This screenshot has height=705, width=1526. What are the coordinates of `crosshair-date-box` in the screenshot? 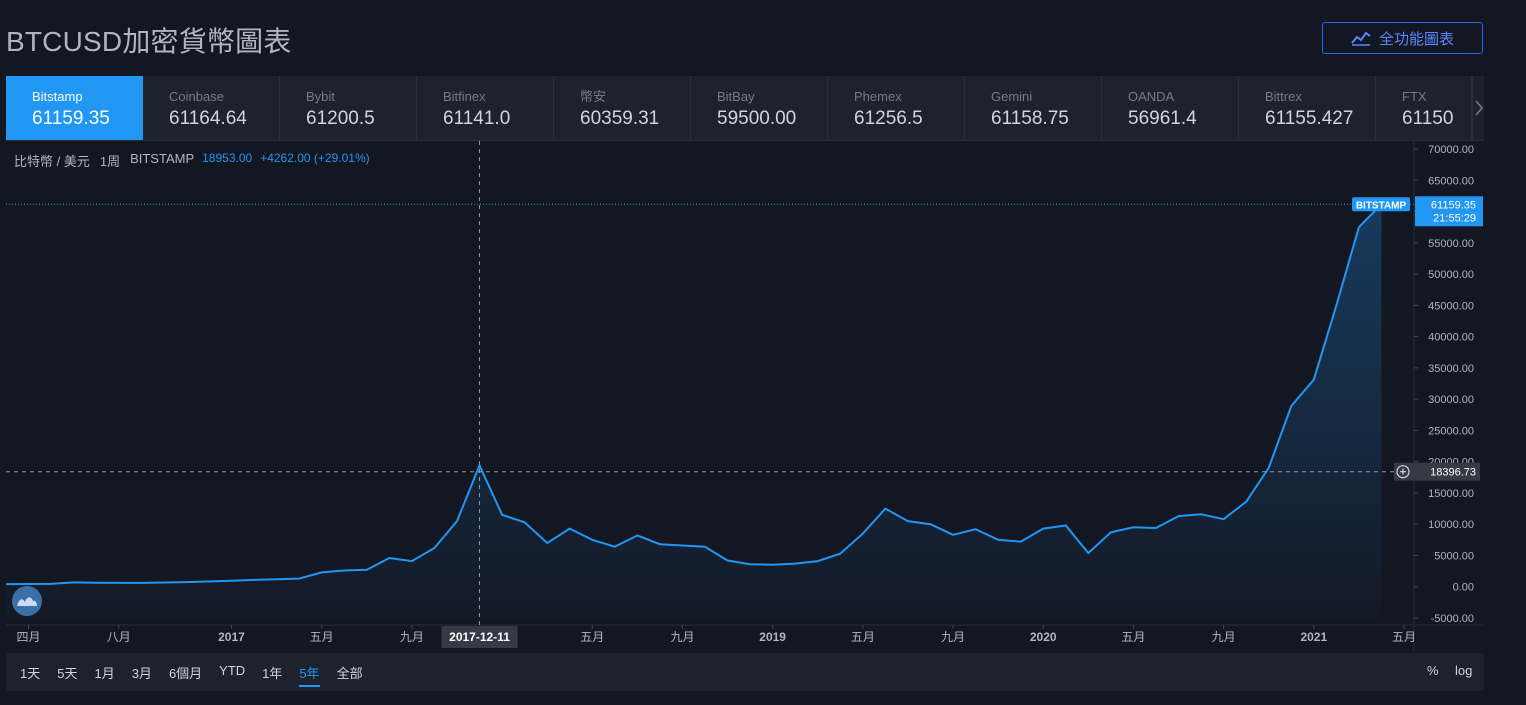 It's located at (479, 637).